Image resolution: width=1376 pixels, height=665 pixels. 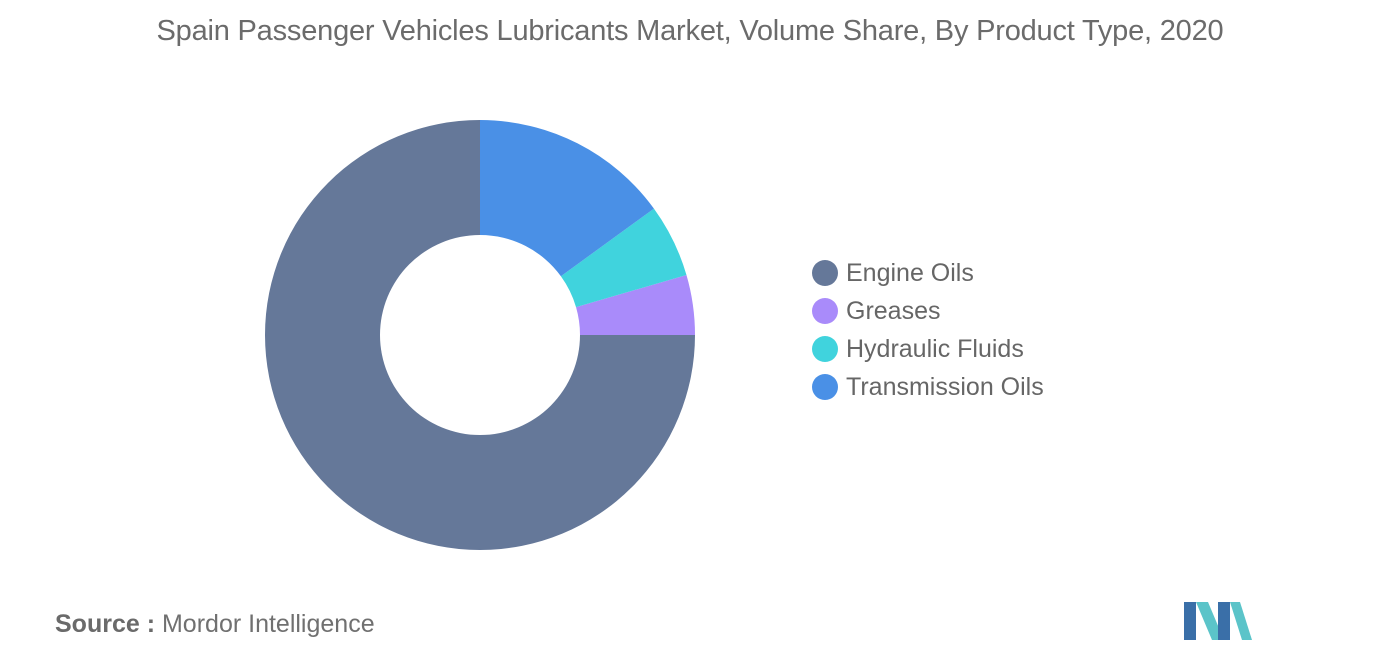 What do you see at coordinates (105, 624) in the screenshot?
I see `source-key: Source :` at bounding box center [105, 624].